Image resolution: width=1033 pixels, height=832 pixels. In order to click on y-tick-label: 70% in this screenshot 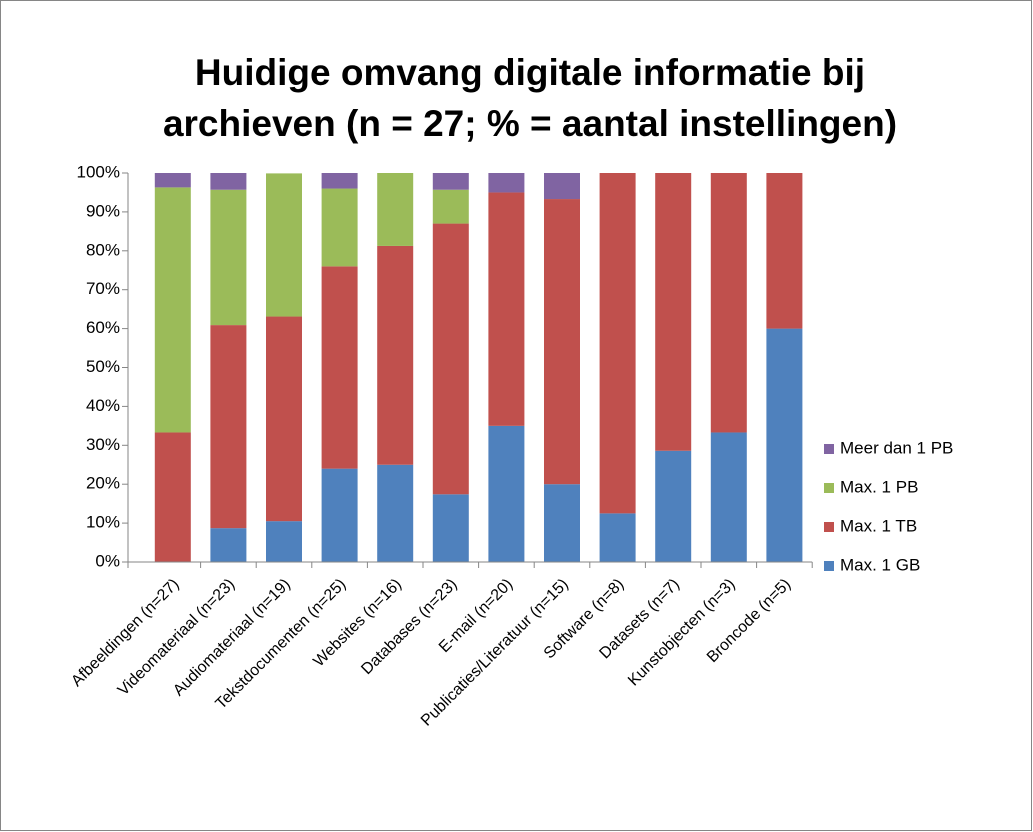, I will do `click(103, 288)`.